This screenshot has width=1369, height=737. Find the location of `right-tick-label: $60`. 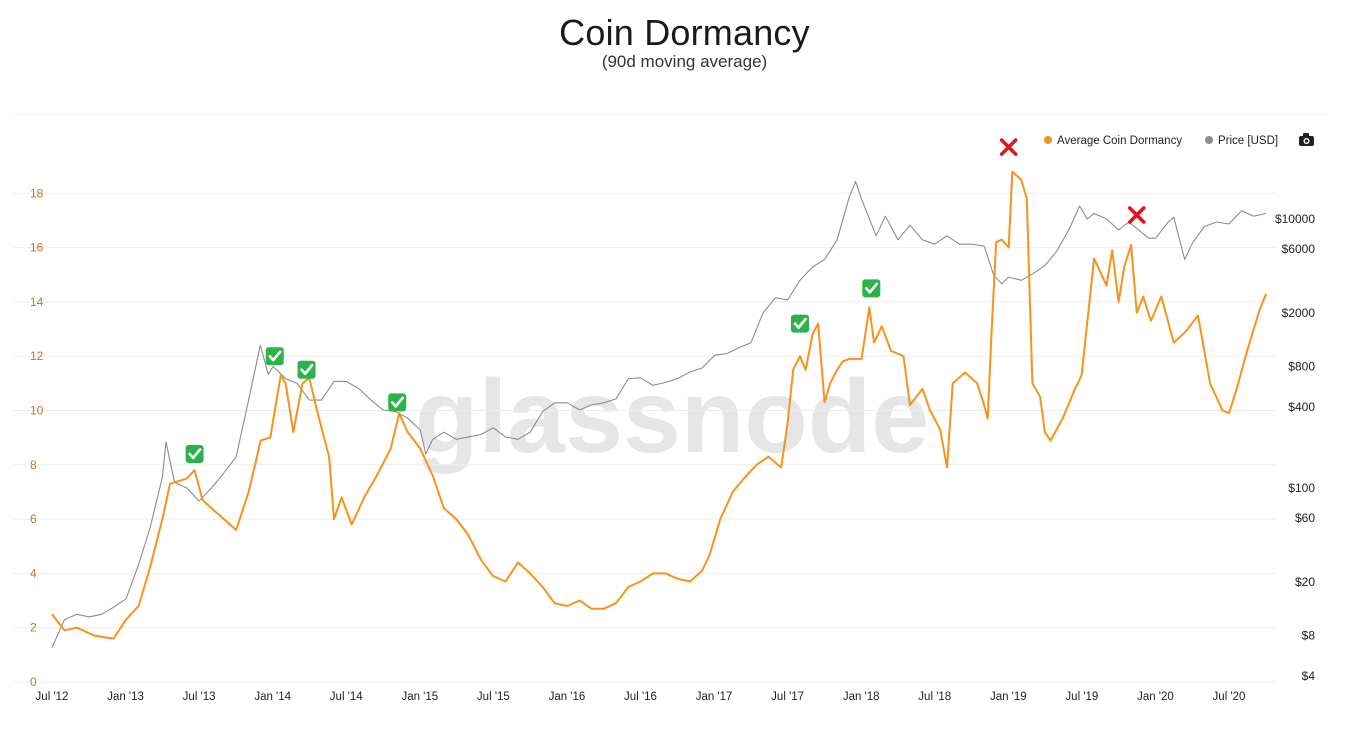

right-tick-label: $60 is located at coordinates (1305, 518).